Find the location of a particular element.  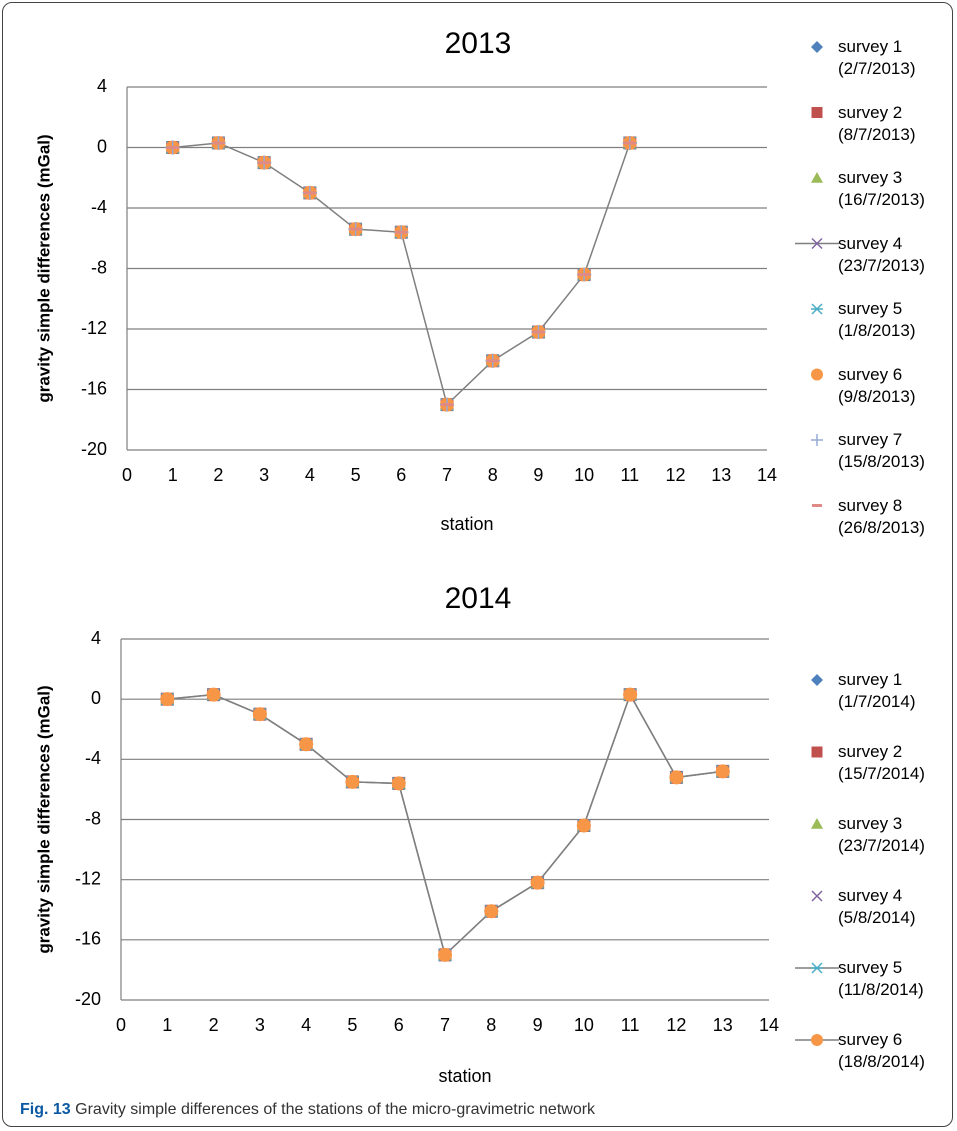

legend-label: survey 5 (11/8/2014) is located at coordinates (881, 978).